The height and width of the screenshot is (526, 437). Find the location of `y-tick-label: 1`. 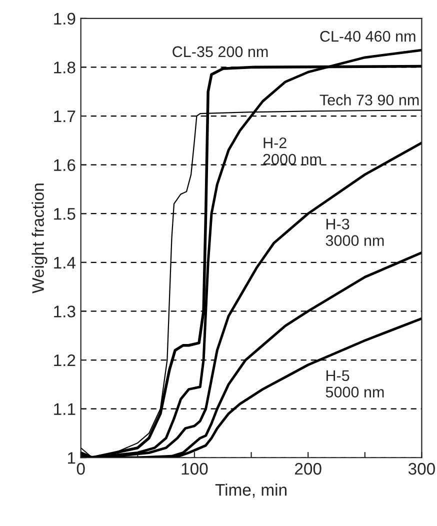

y-tick-label: 1 is located at coordinates (72, 458).